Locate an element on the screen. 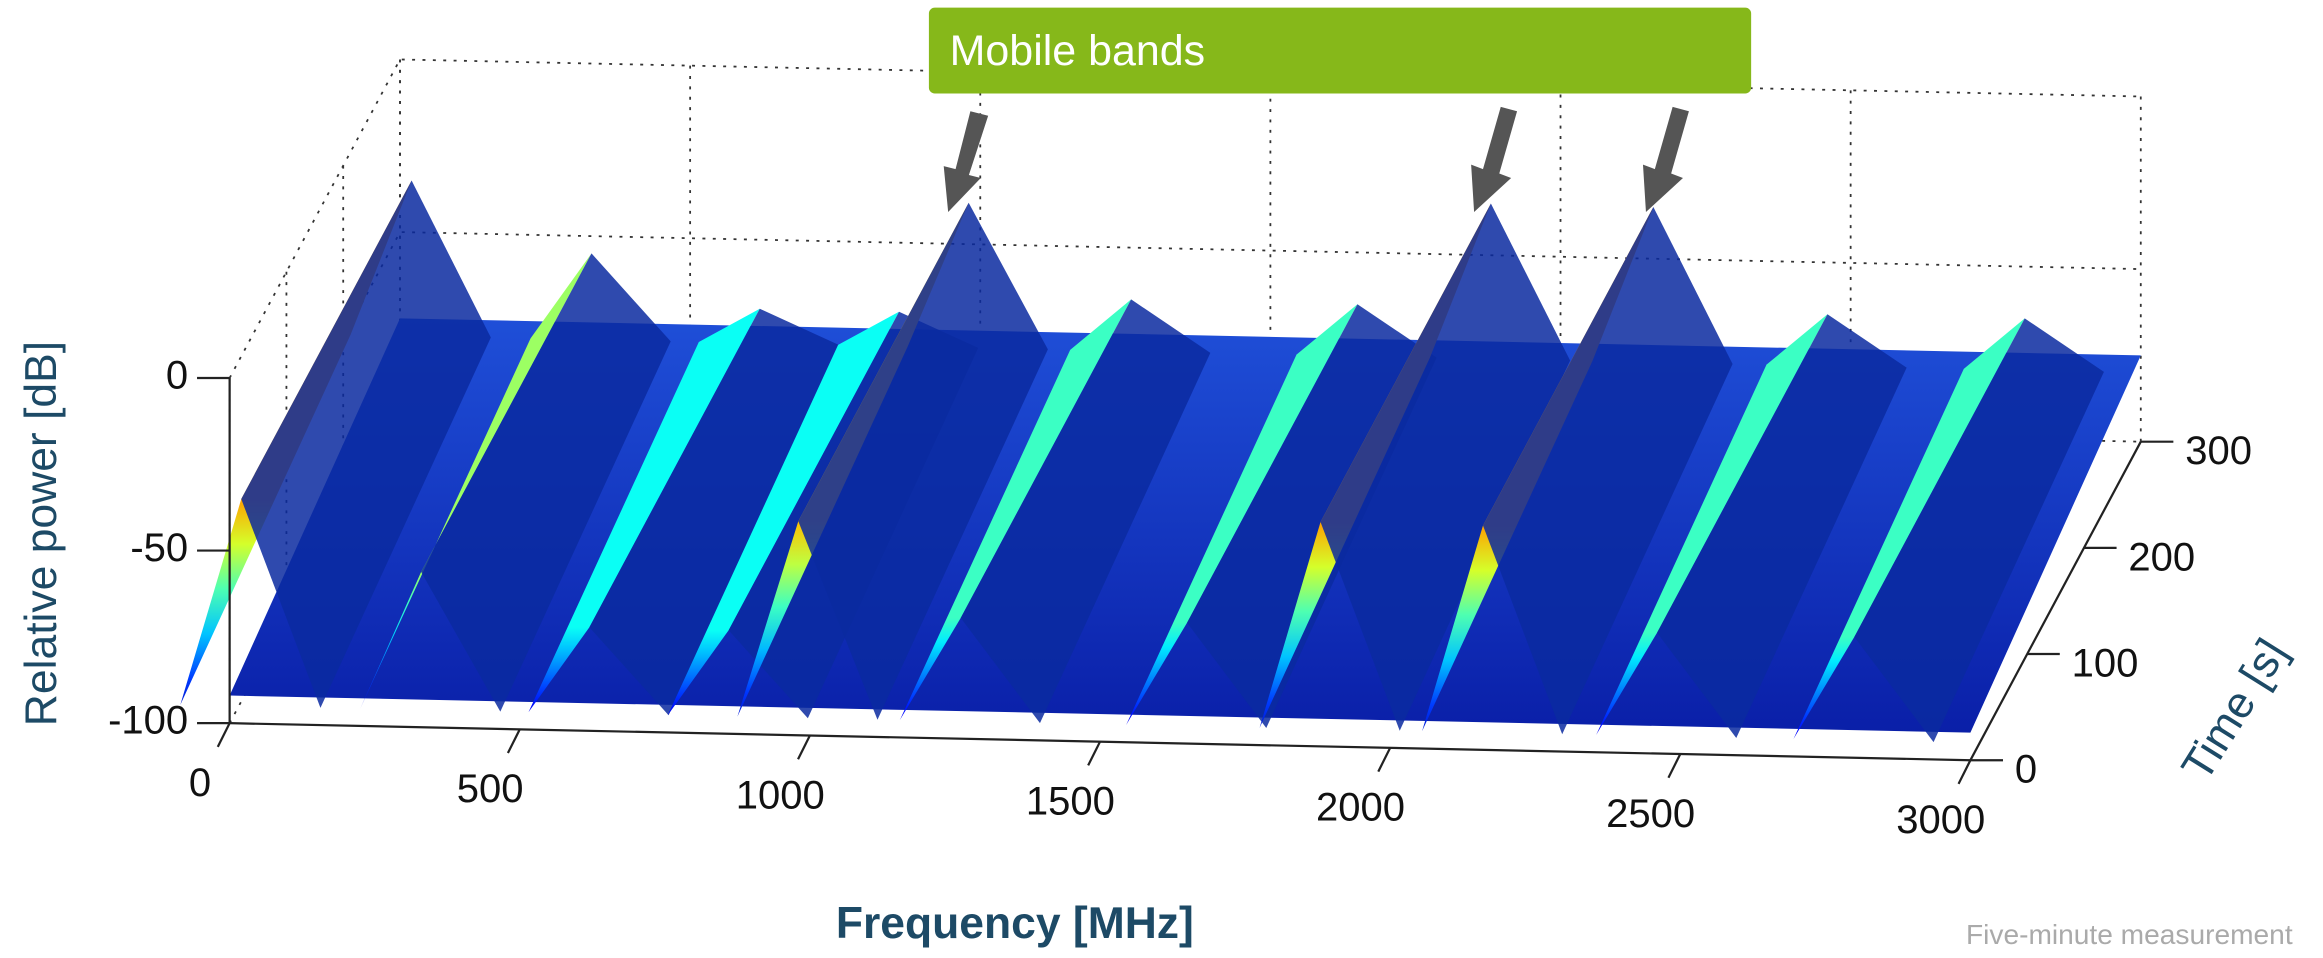 The image size is (2323, 958). x-tick-label: 1500 is located at coordinates (1070, 801).